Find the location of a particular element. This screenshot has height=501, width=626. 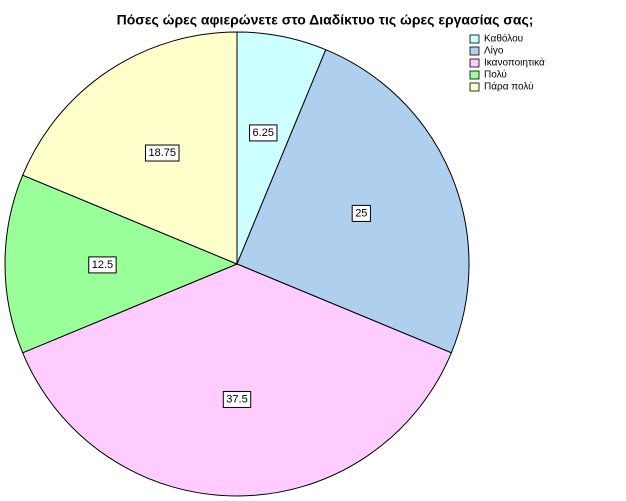

legend-label: Ικανοποιητικά is located at coordinates (514, 63).